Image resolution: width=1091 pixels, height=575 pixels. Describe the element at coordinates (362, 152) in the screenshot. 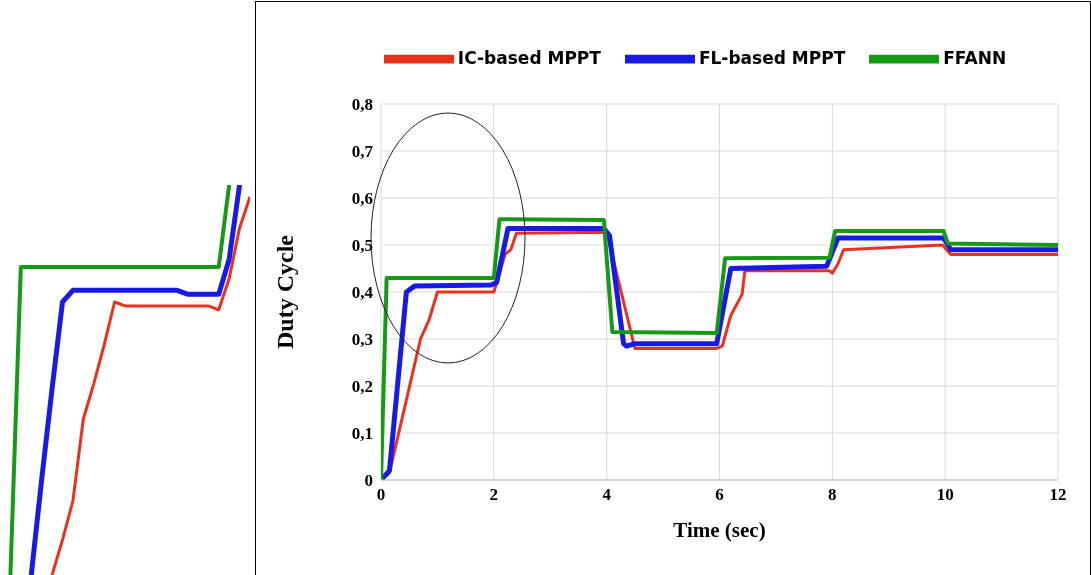

I see `y-tick-label: 0,7` at that location.